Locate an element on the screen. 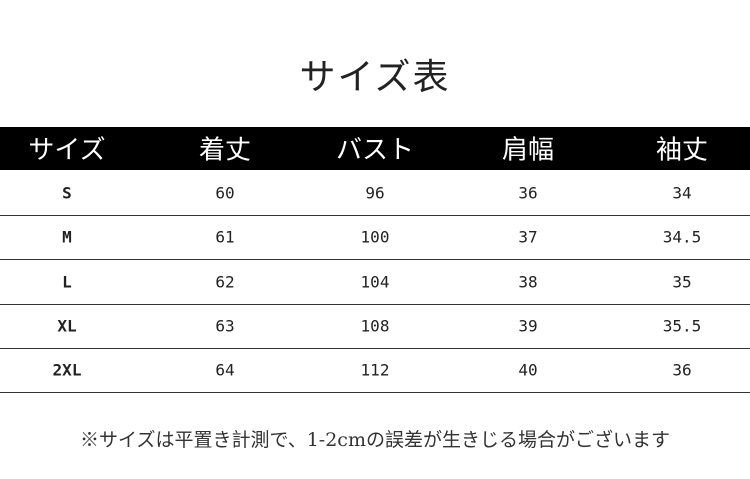 The height and width of the screenshot is (479, 750). table-cell: 64 is located at coordinates (225, 370).